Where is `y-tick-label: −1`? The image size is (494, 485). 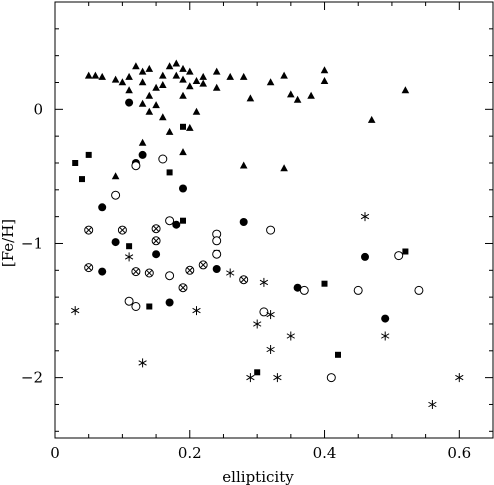
y-tick-label: −1 is located at coordinates (32, 243).